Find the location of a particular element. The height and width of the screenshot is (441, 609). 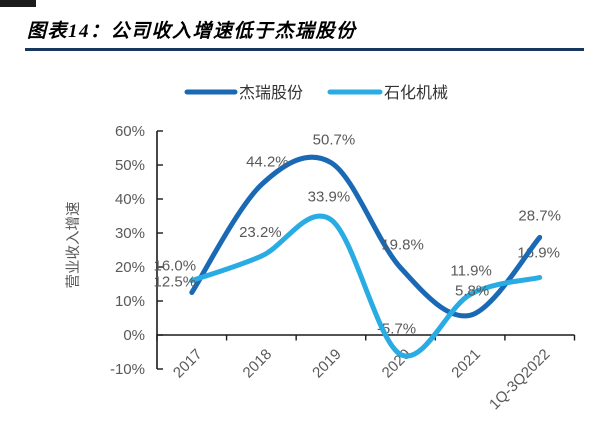

title-rule is located at coordinates (304, 49).